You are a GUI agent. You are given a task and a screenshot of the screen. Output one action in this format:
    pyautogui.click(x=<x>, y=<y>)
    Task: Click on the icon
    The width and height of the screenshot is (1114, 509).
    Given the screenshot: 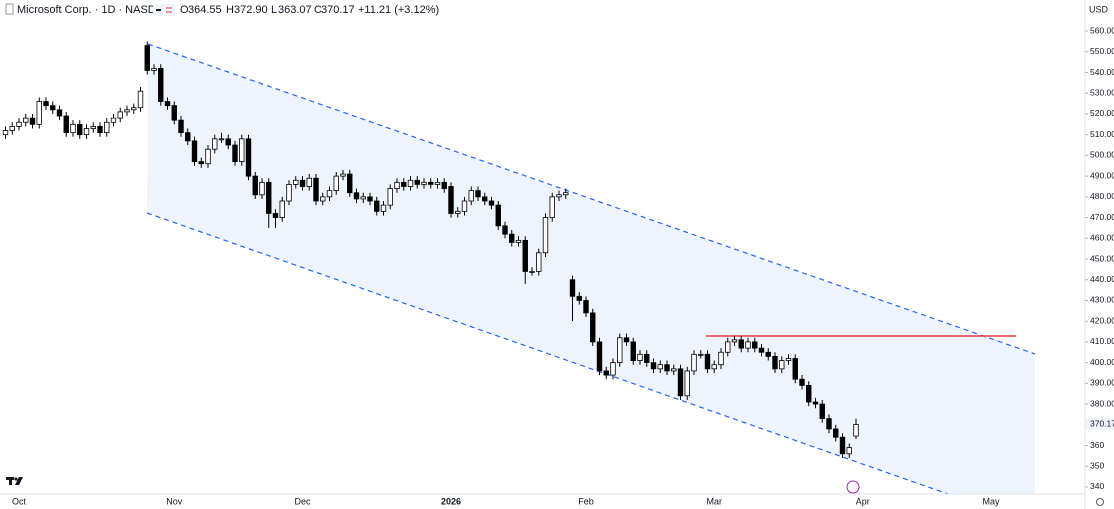 What is the action you would take?
    pyautogui.click(x=9, y=9)
    